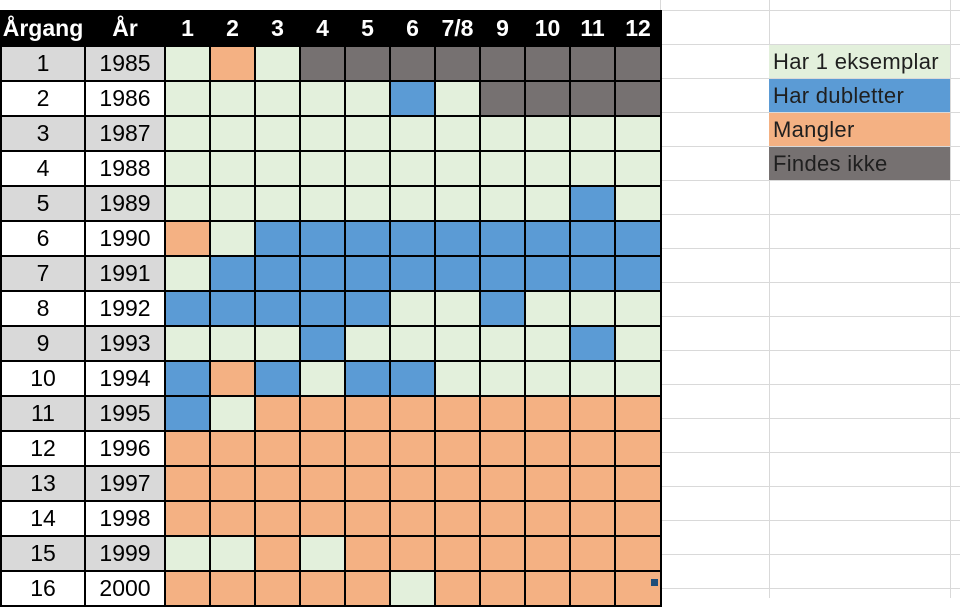 Image resolution: width=960 pixels, height=607 pixels. I want to click on cell-argang: 16, so click(43, 588).